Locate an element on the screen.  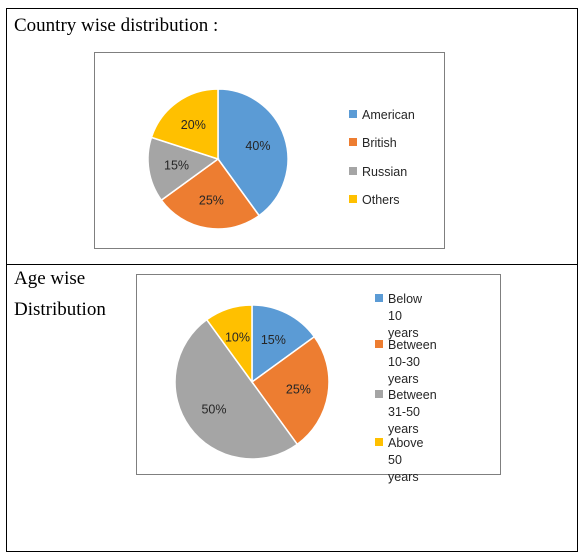
age-section-title-line1: Age wise is located at coordinates (50, 278).